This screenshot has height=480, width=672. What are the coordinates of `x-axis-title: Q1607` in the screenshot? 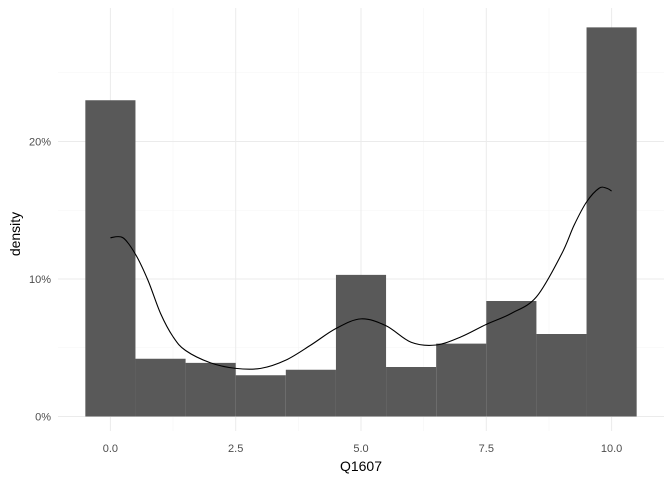 It's located at (361, 466).